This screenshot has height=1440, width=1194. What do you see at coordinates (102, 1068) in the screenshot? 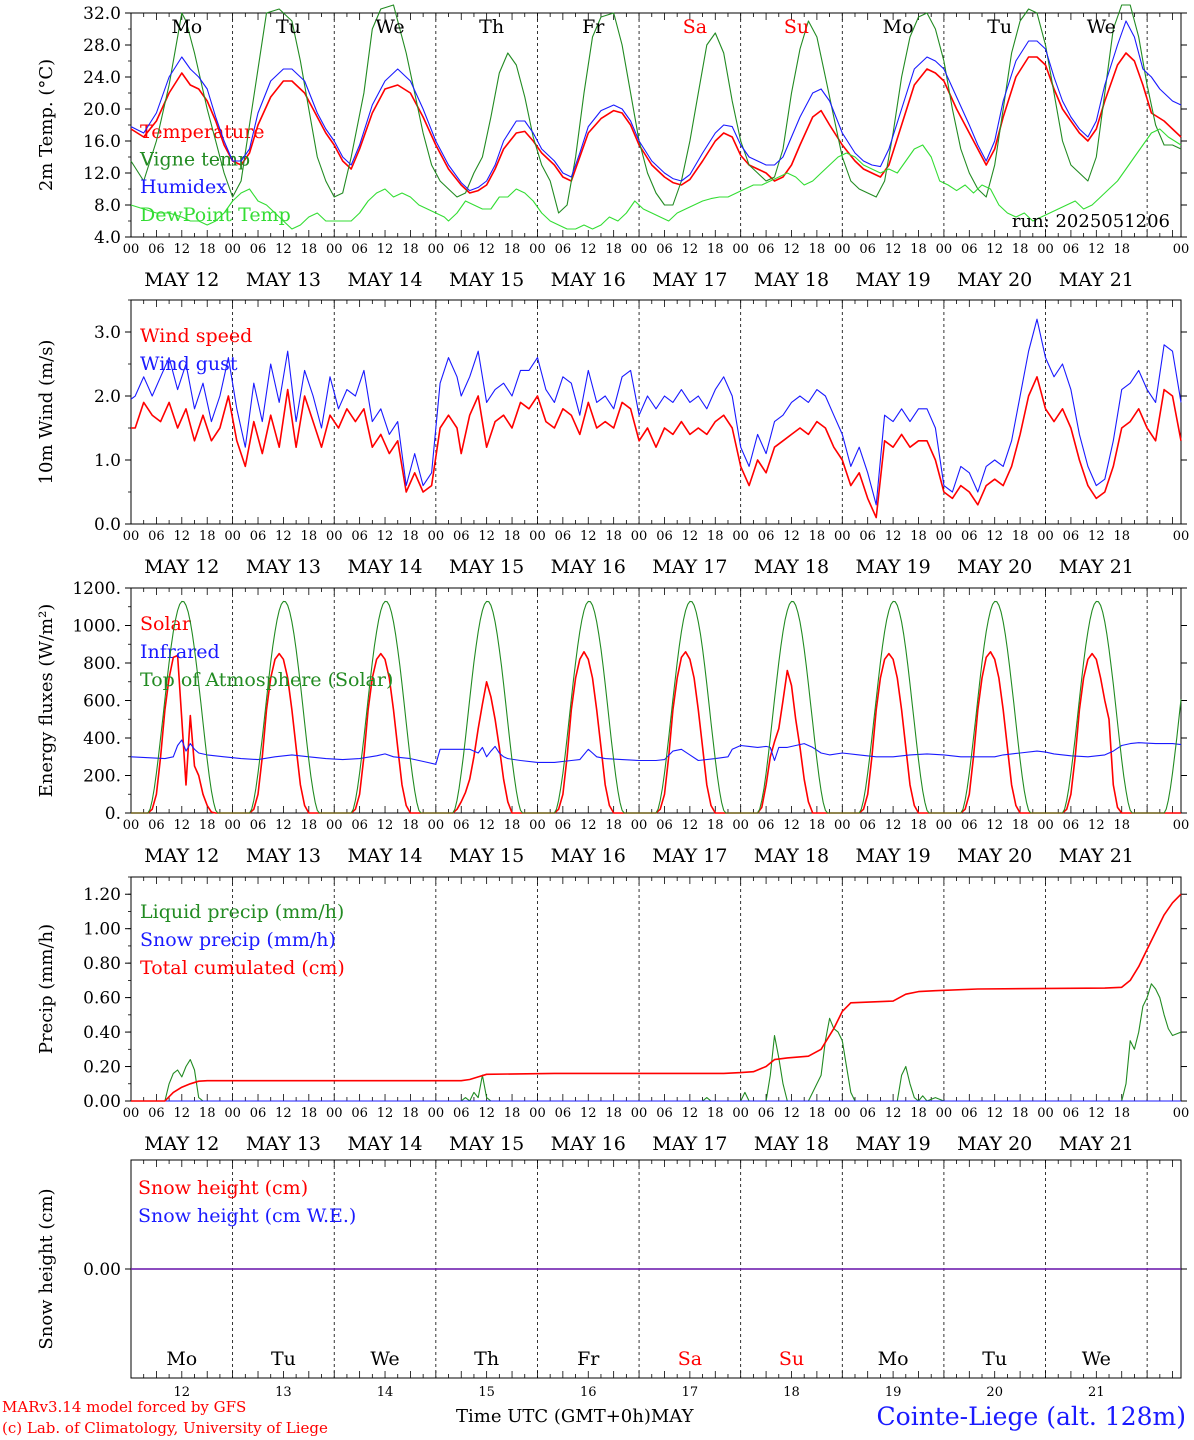
I see `precip-ytick-label: 0.20` at bounding box center [102, 1068].